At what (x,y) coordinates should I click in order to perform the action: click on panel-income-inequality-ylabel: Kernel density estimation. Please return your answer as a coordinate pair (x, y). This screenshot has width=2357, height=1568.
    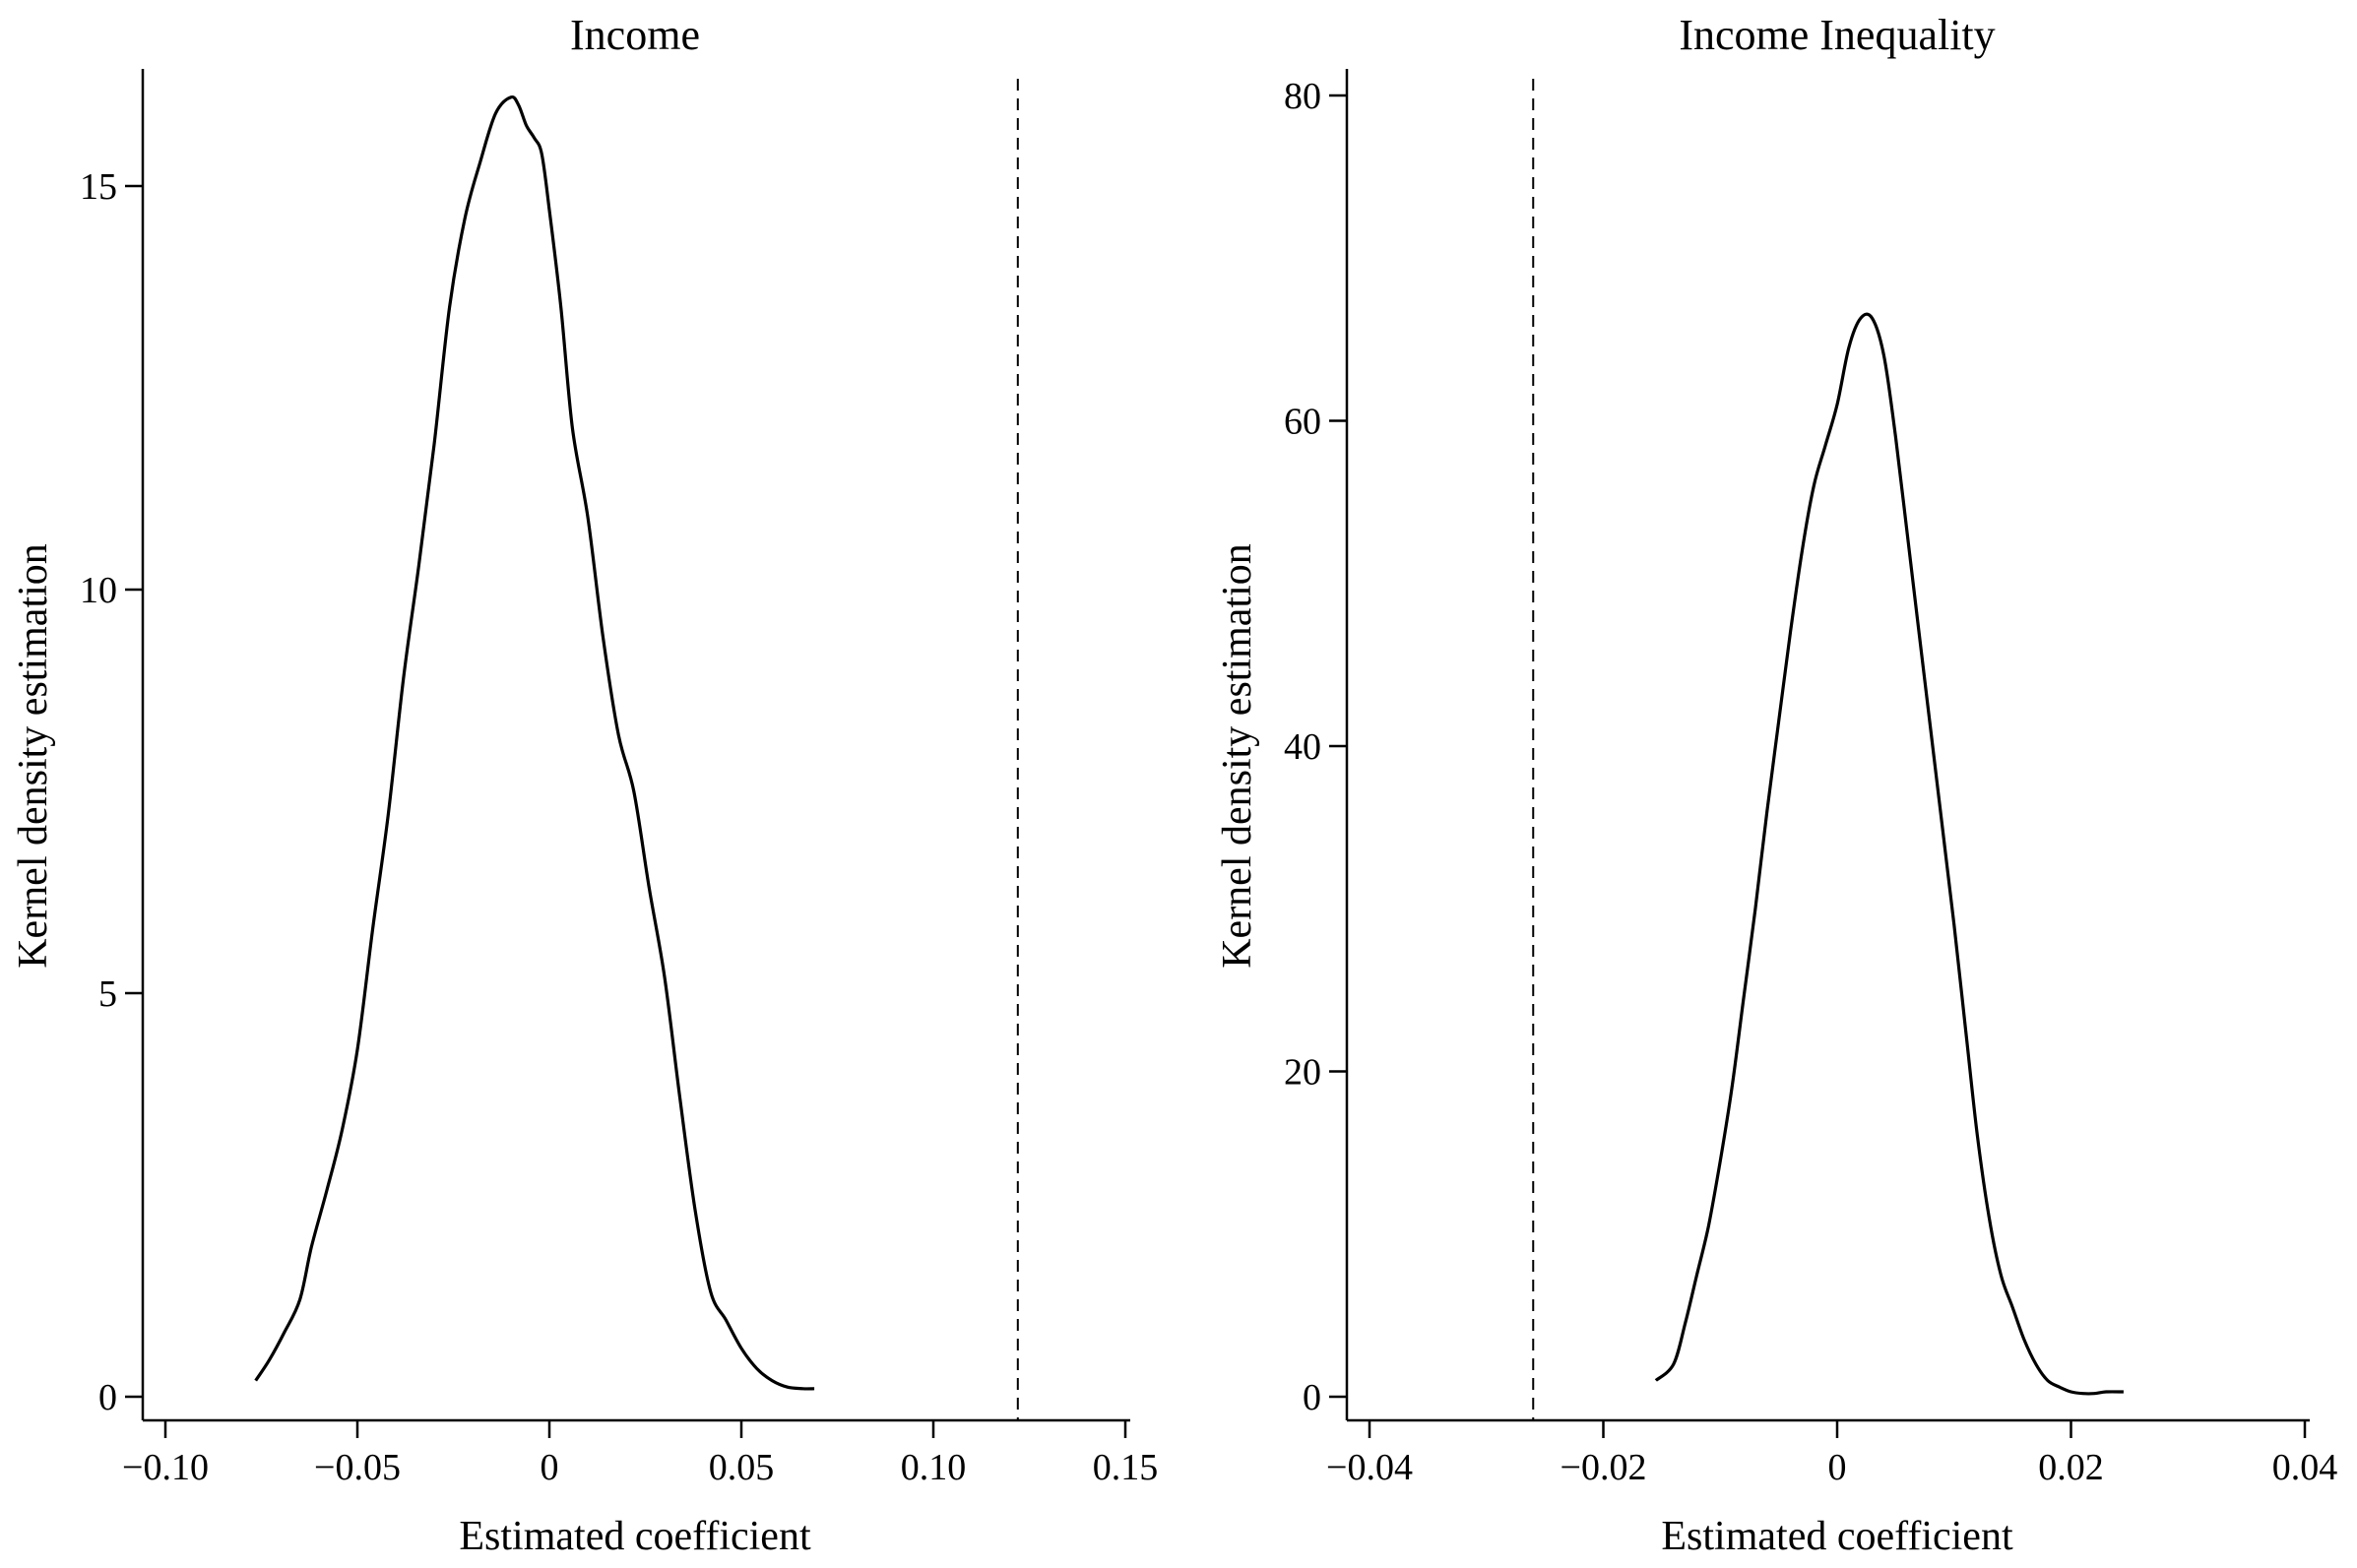
    Looking at the image, I should click on (1237, 756).